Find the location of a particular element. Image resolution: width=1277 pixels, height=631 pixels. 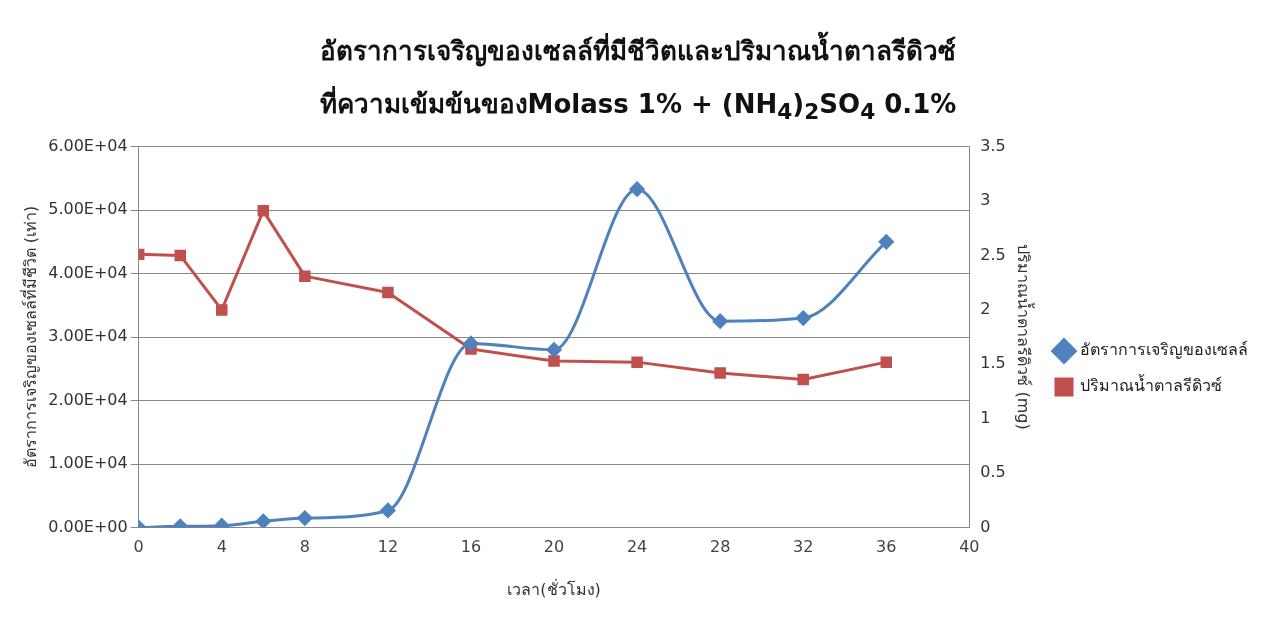

x-tick-label: 24 is located at coordinates (637, 547).